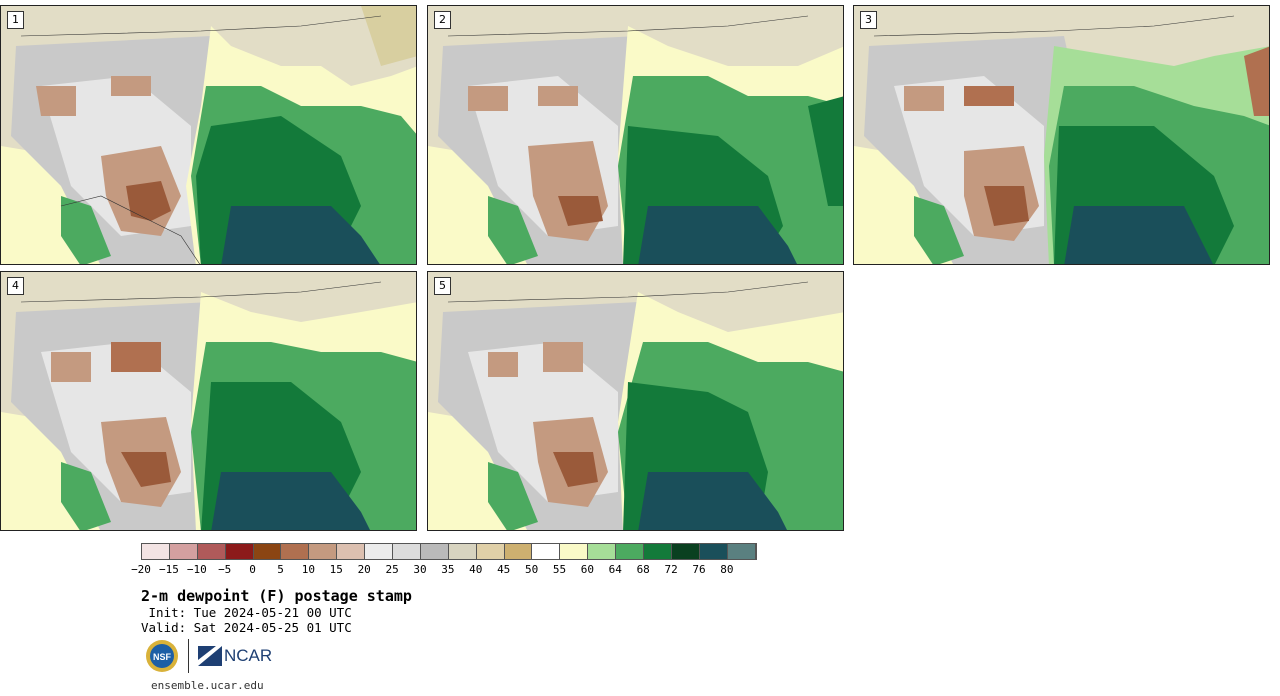  I want to click on member-label: 4, so click(15, 286).